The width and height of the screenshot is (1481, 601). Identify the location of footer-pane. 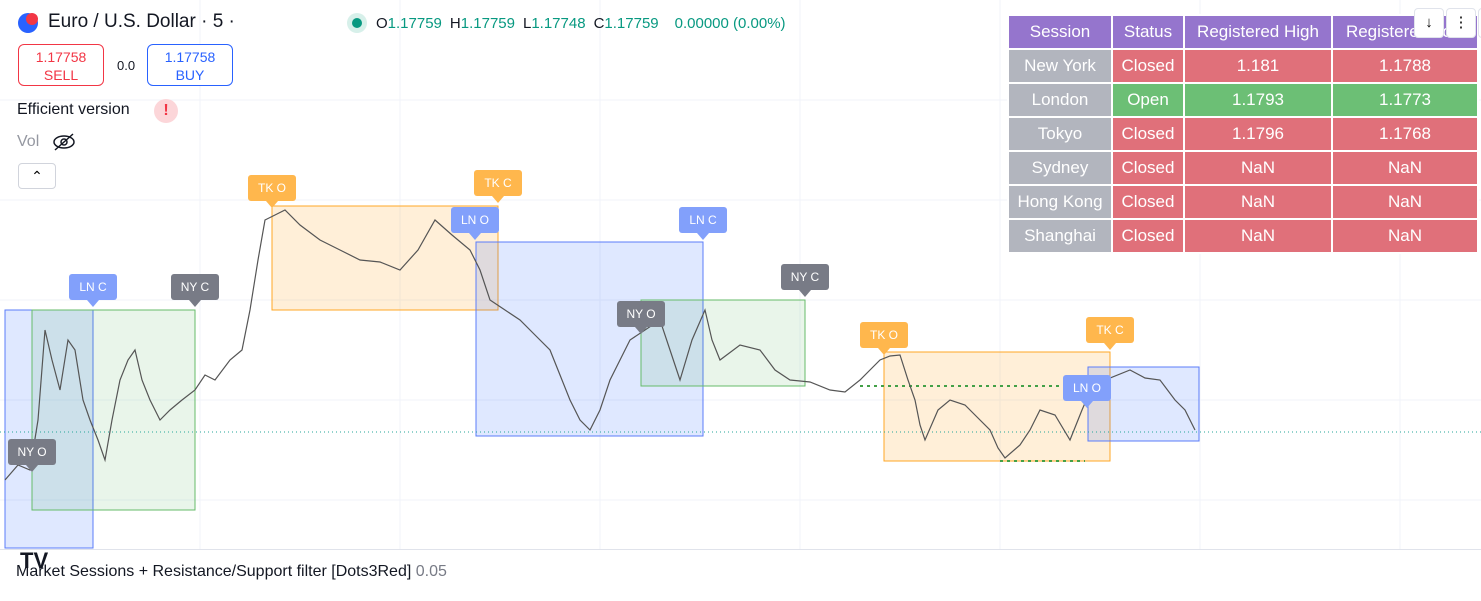
(740, 575).